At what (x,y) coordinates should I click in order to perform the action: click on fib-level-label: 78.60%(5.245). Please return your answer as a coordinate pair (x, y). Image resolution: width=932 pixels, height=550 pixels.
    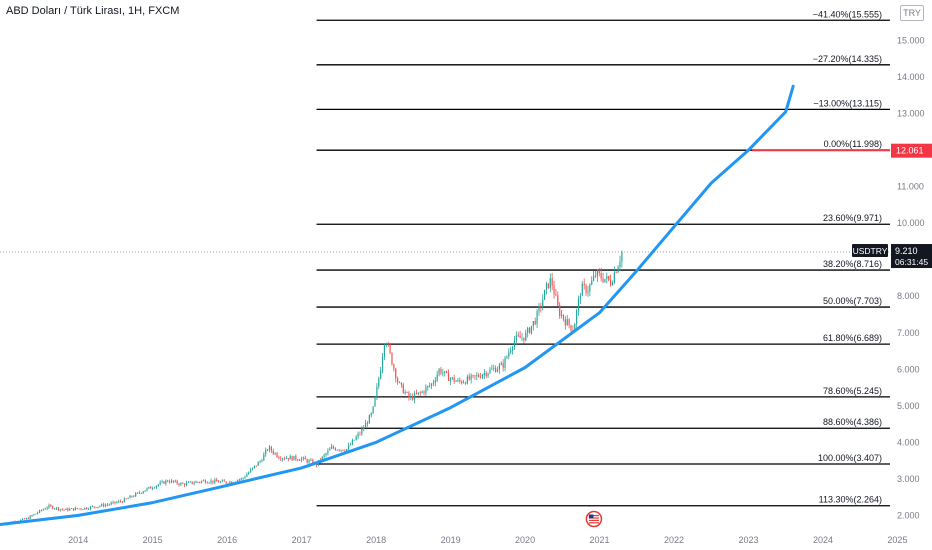
    Looking at the image, I should click on (852, 391).